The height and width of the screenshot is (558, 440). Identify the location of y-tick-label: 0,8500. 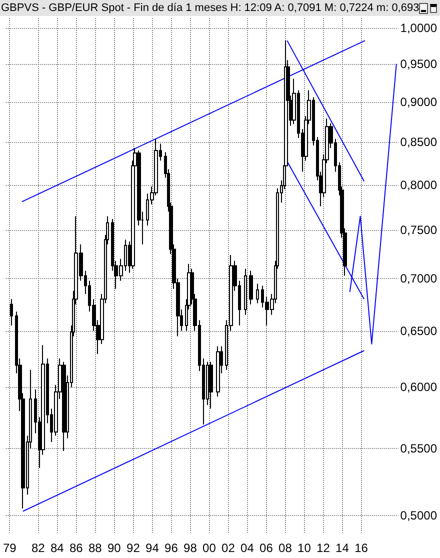
(419, 142).